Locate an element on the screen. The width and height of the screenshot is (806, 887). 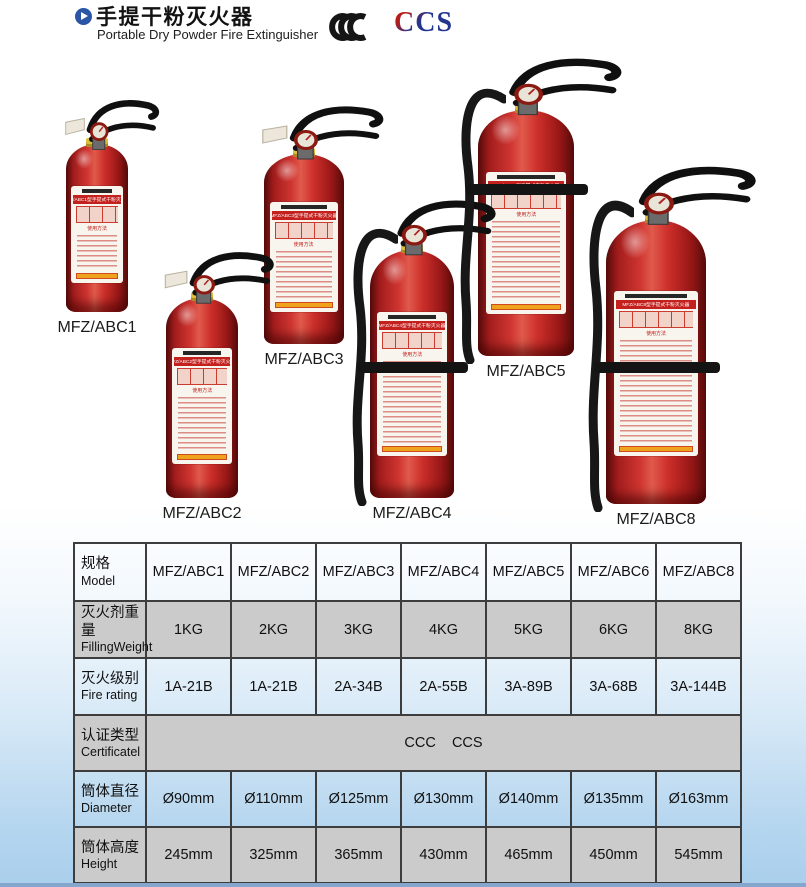
table-row-certificate: 认证类型 Certificatel CCC CCS is located at coordinates (407, 743).